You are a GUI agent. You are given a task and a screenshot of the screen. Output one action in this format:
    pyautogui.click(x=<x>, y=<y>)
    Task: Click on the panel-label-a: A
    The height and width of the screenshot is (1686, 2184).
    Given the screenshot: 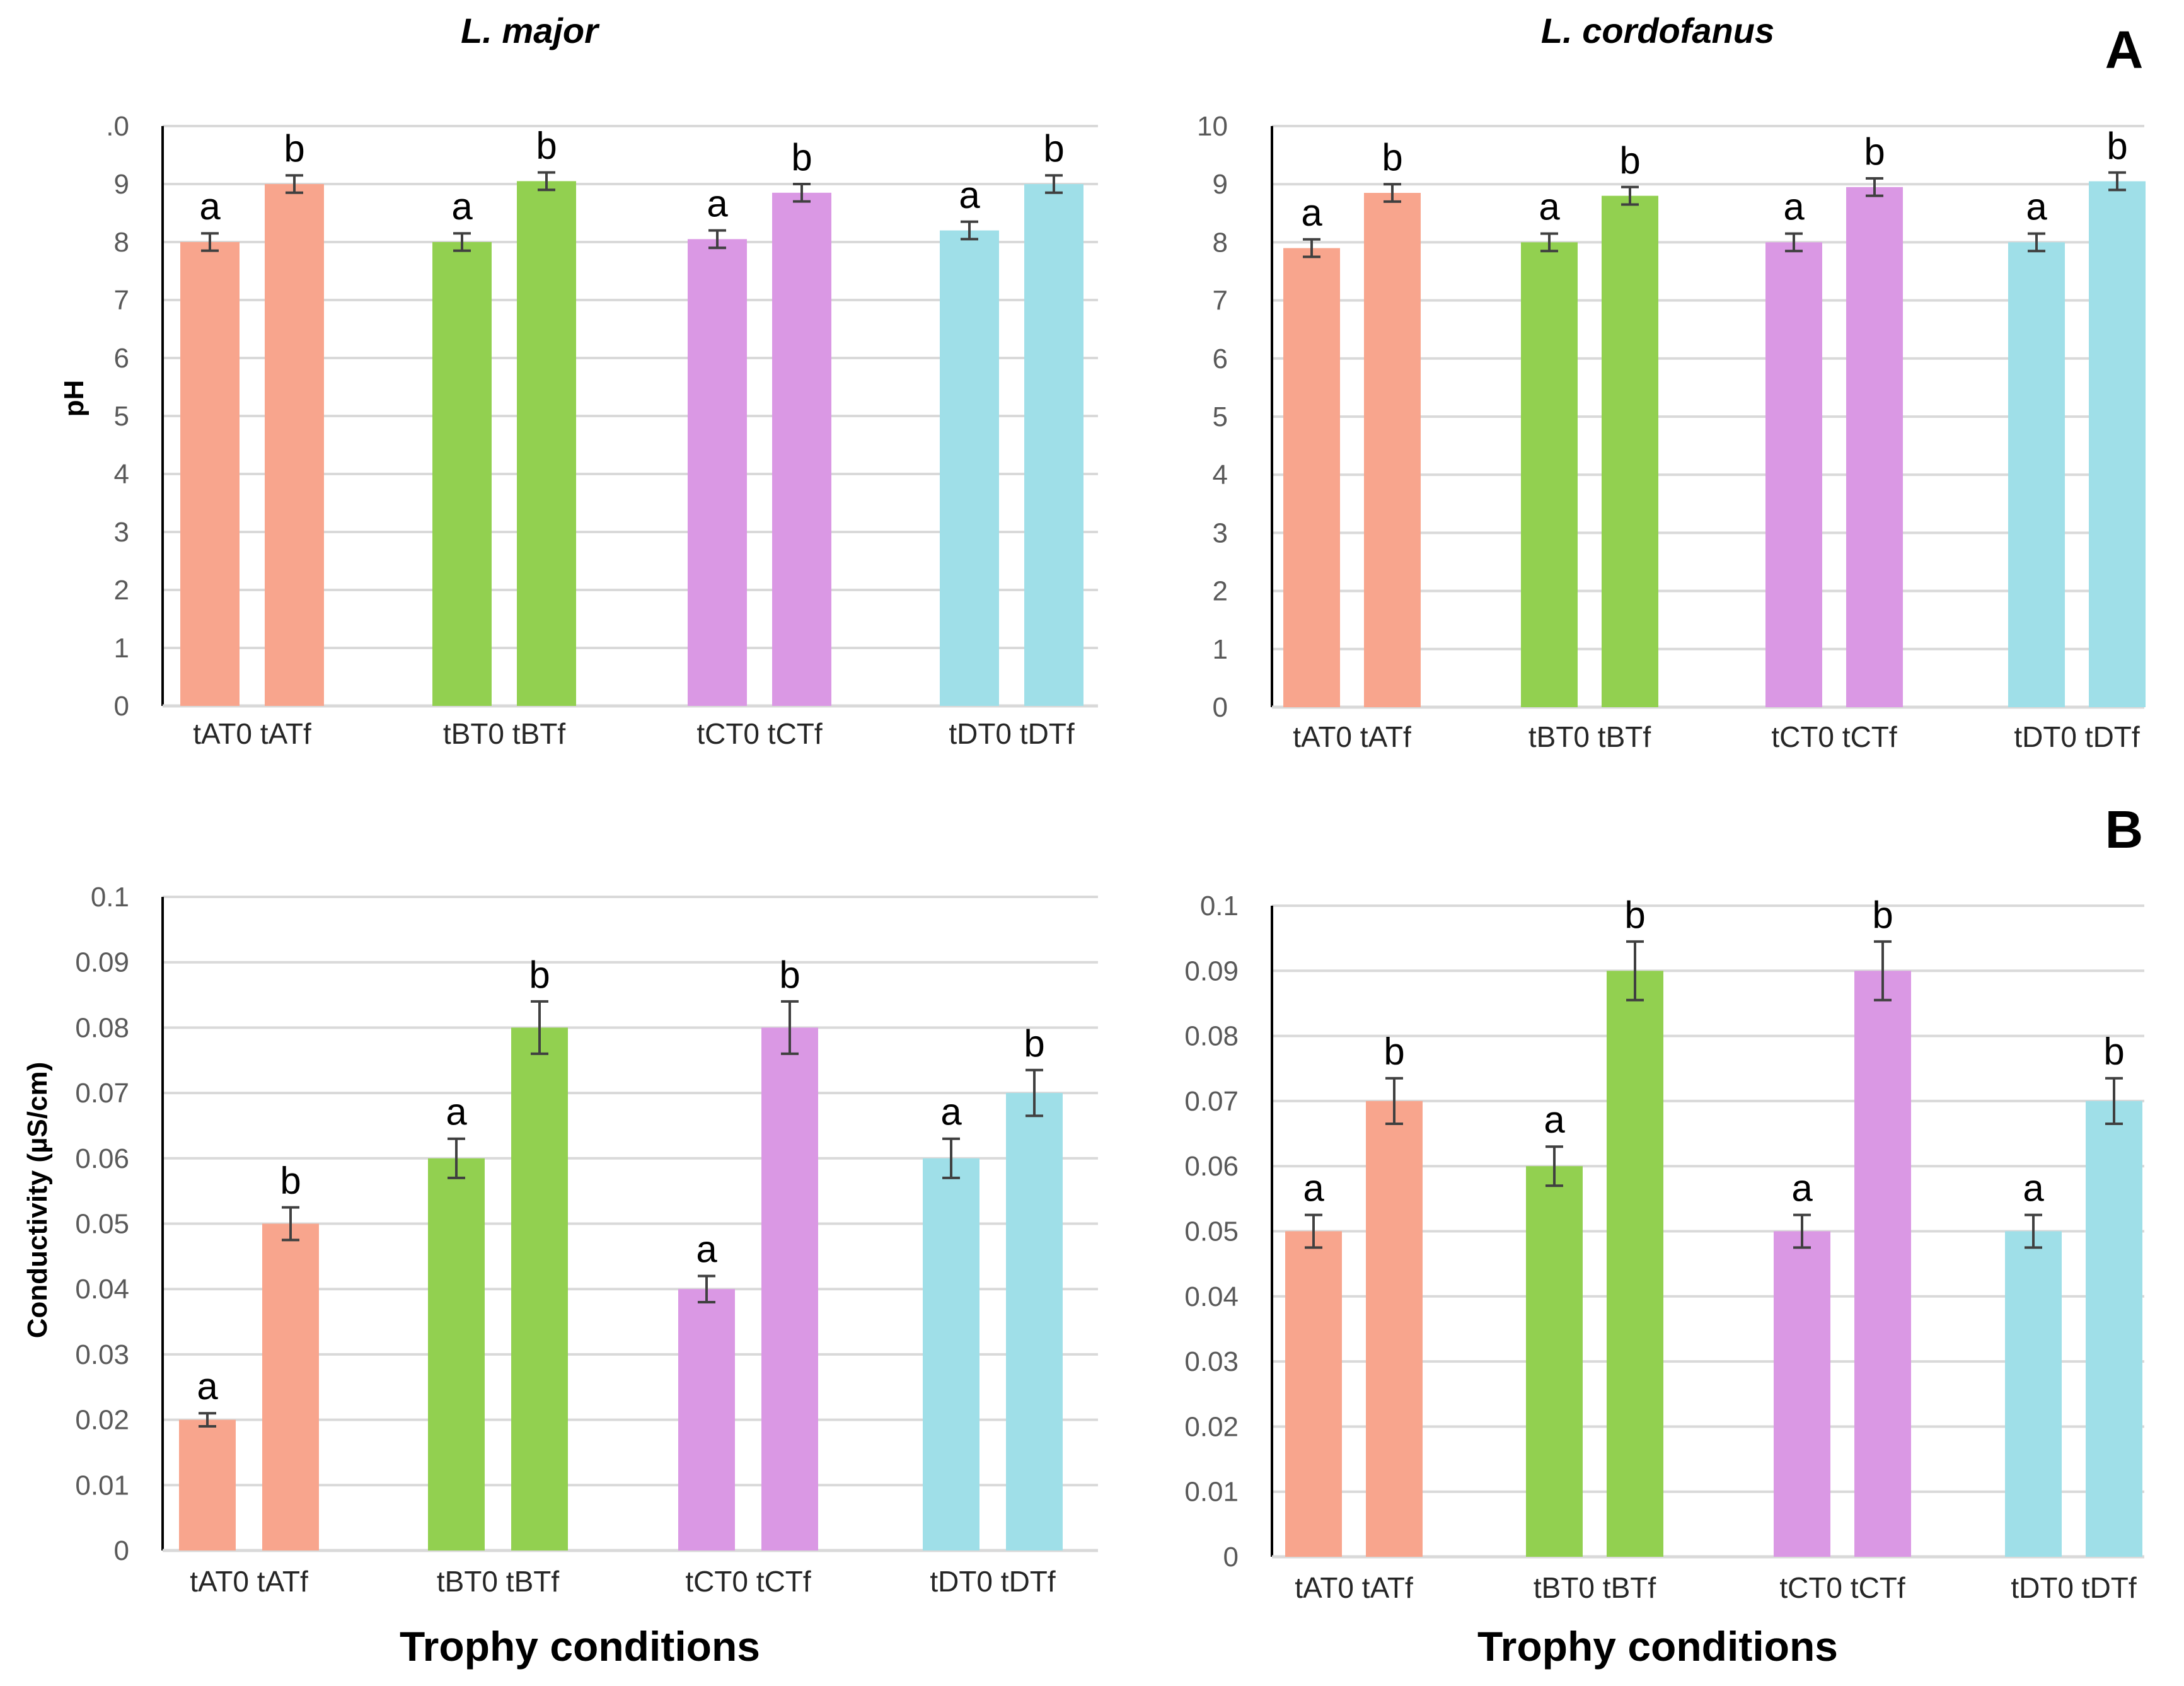 What is the action you would take?
    pyautogui.click(x=2124, y=49)
    